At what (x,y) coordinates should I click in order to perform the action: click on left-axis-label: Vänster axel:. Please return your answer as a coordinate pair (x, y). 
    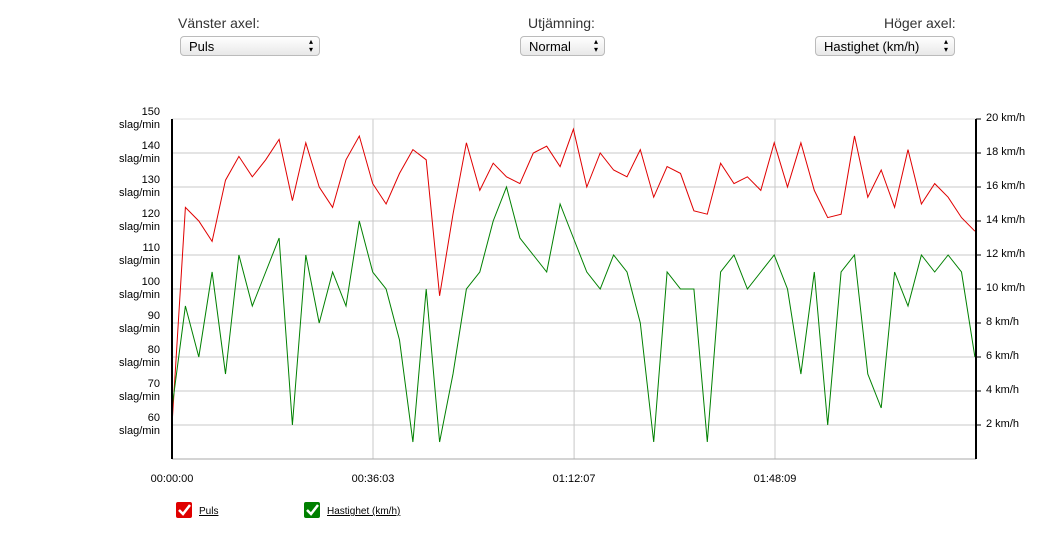
    Looking at the image, I should click on (219, 23).